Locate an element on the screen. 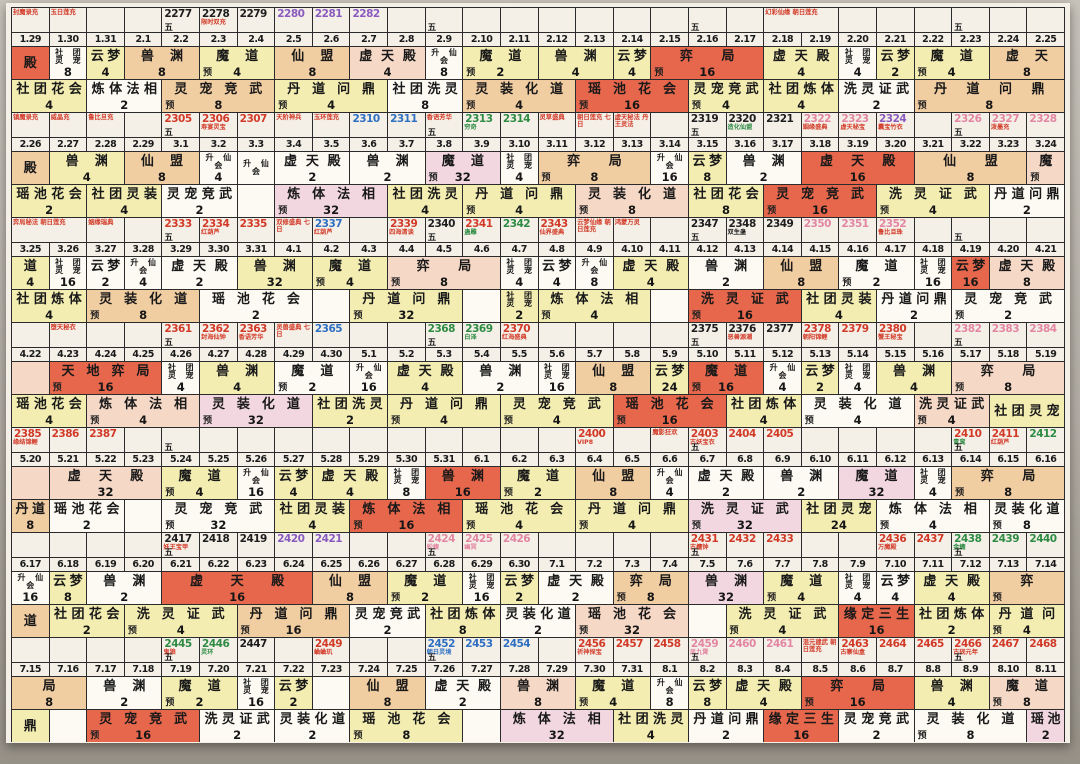 The image size is (1080, 764). date-cell: 3.3 is located at coordinates (256, 144).